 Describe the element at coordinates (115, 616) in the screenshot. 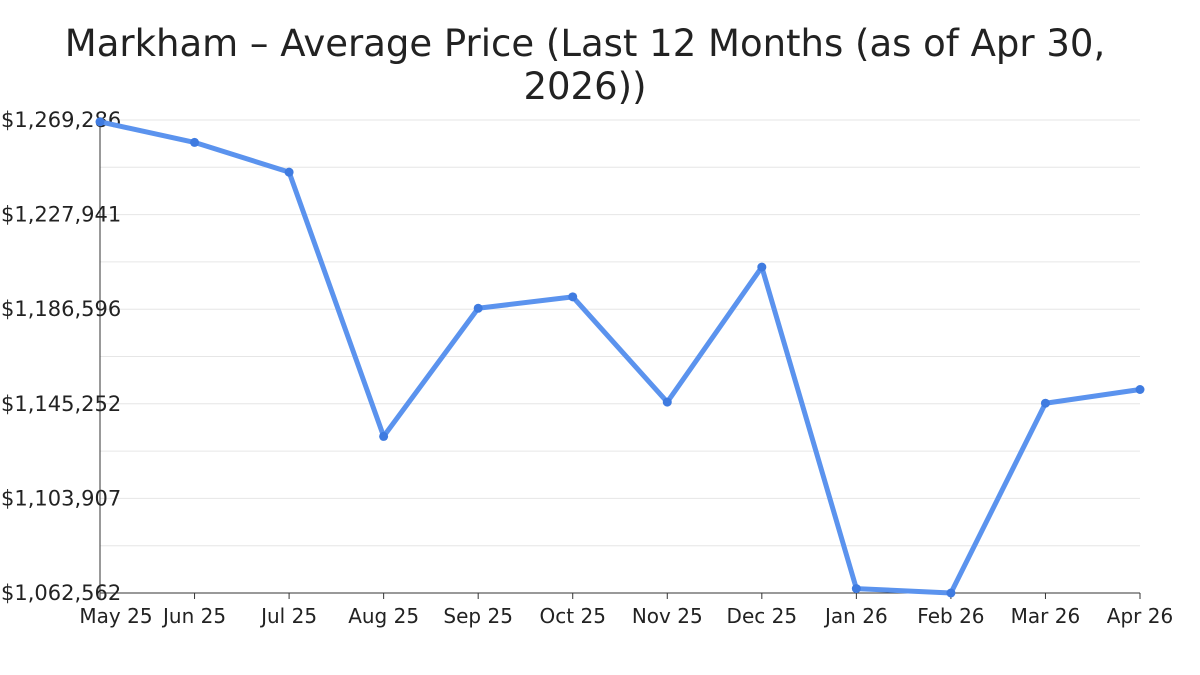

I see `x-tick-label: May 25` at that location.